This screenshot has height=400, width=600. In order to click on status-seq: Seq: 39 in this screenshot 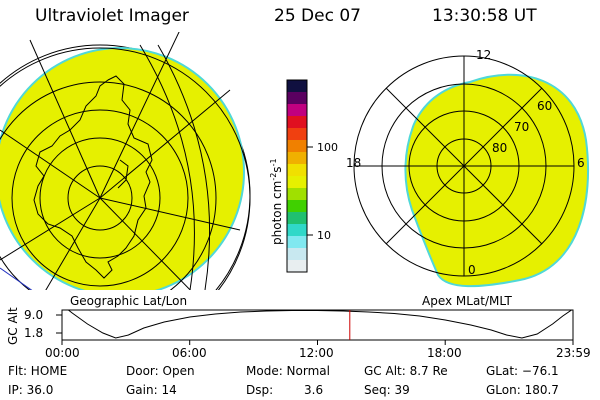, I will do `click(387, 390)`.